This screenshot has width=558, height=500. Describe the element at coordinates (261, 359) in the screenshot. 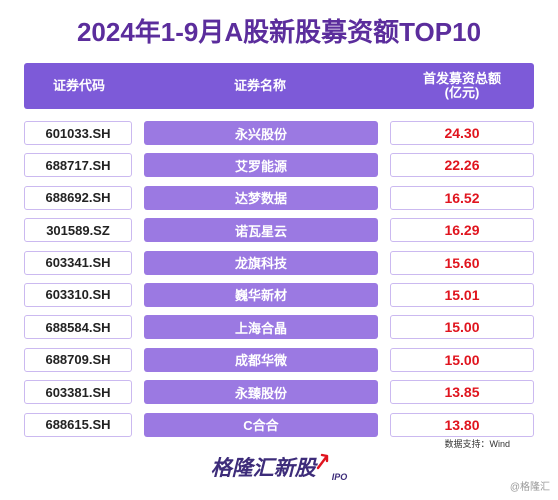

I see `stock-name-cell: 成都华微` at that location.